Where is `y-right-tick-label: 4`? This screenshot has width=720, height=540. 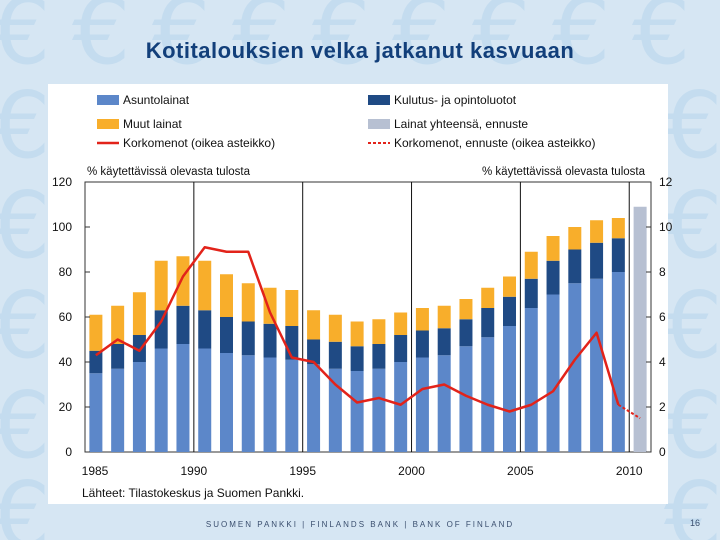 y-right-tick-label: 4 is located at coordinates (662, 362).